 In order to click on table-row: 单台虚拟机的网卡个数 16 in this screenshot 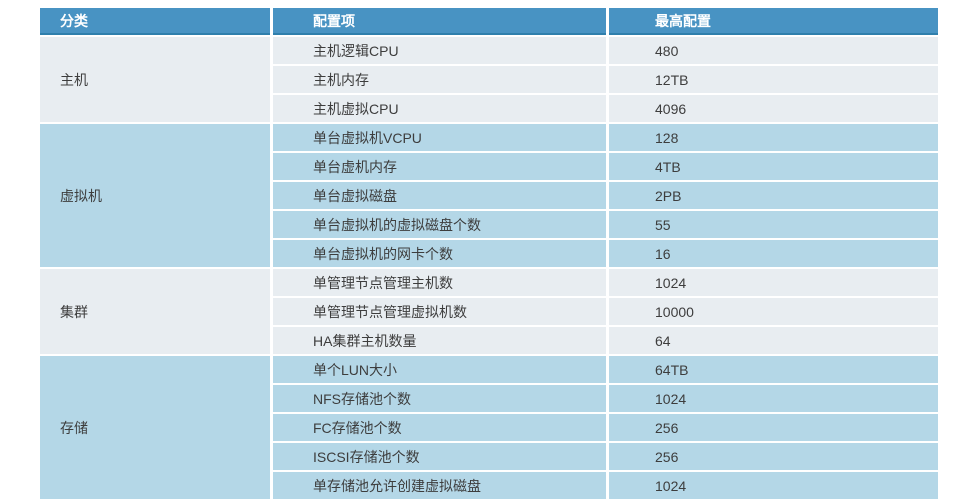, I will do `click(489, 253)`.